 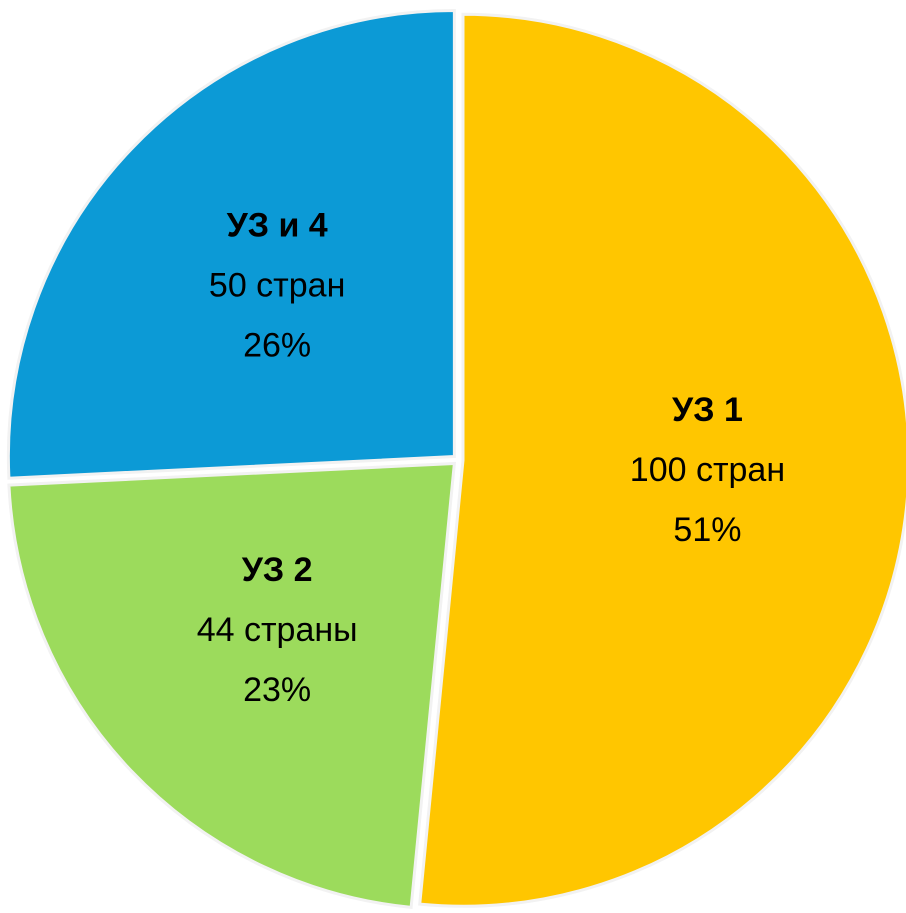 I want to click on slice-value-label: 44 страны, so click(x=277, y=630).